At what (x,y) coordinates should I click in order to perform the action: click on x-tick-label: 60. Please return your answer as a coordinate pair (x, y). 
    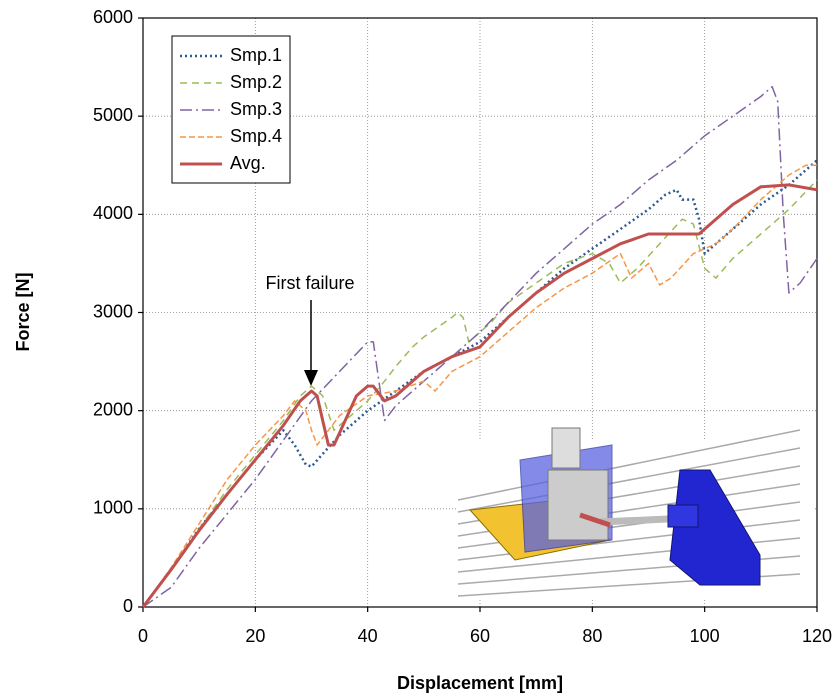
    Looking at the image, I should click on (480, 636).